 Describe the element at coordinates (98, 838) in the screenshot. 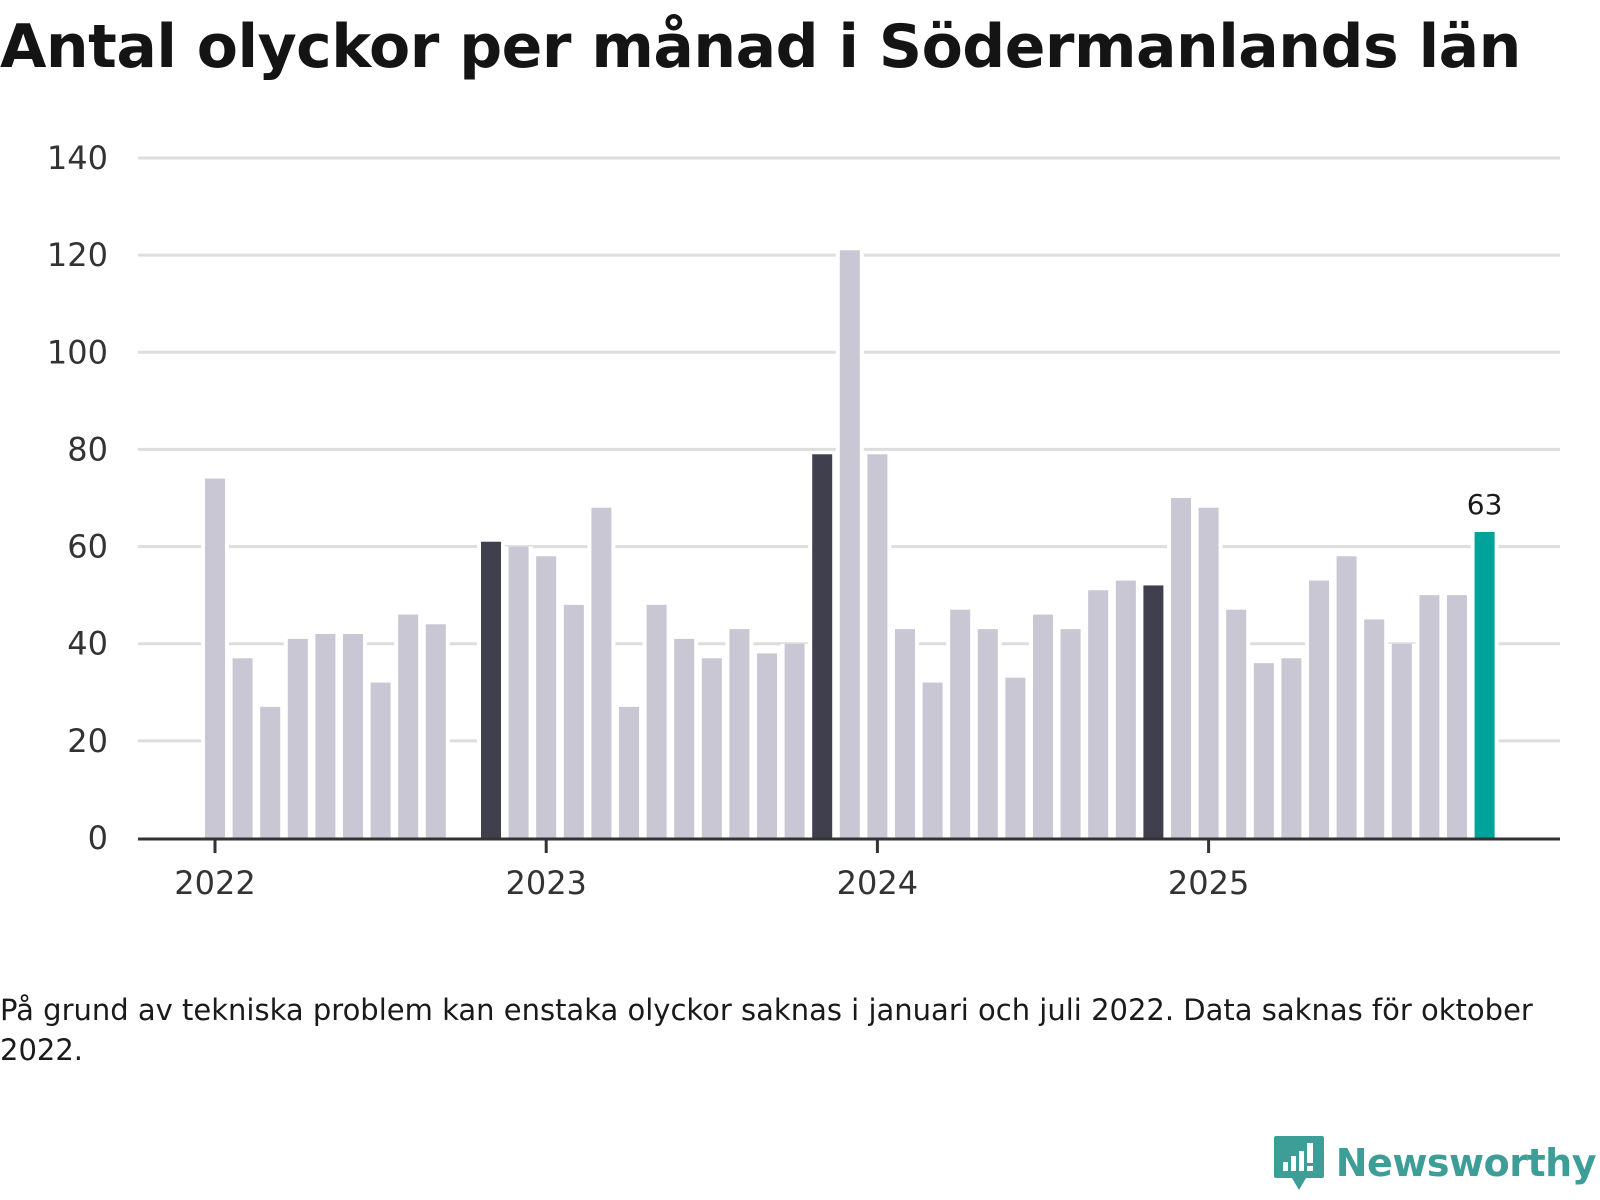

I see `y-tick-label: 0` at that location.